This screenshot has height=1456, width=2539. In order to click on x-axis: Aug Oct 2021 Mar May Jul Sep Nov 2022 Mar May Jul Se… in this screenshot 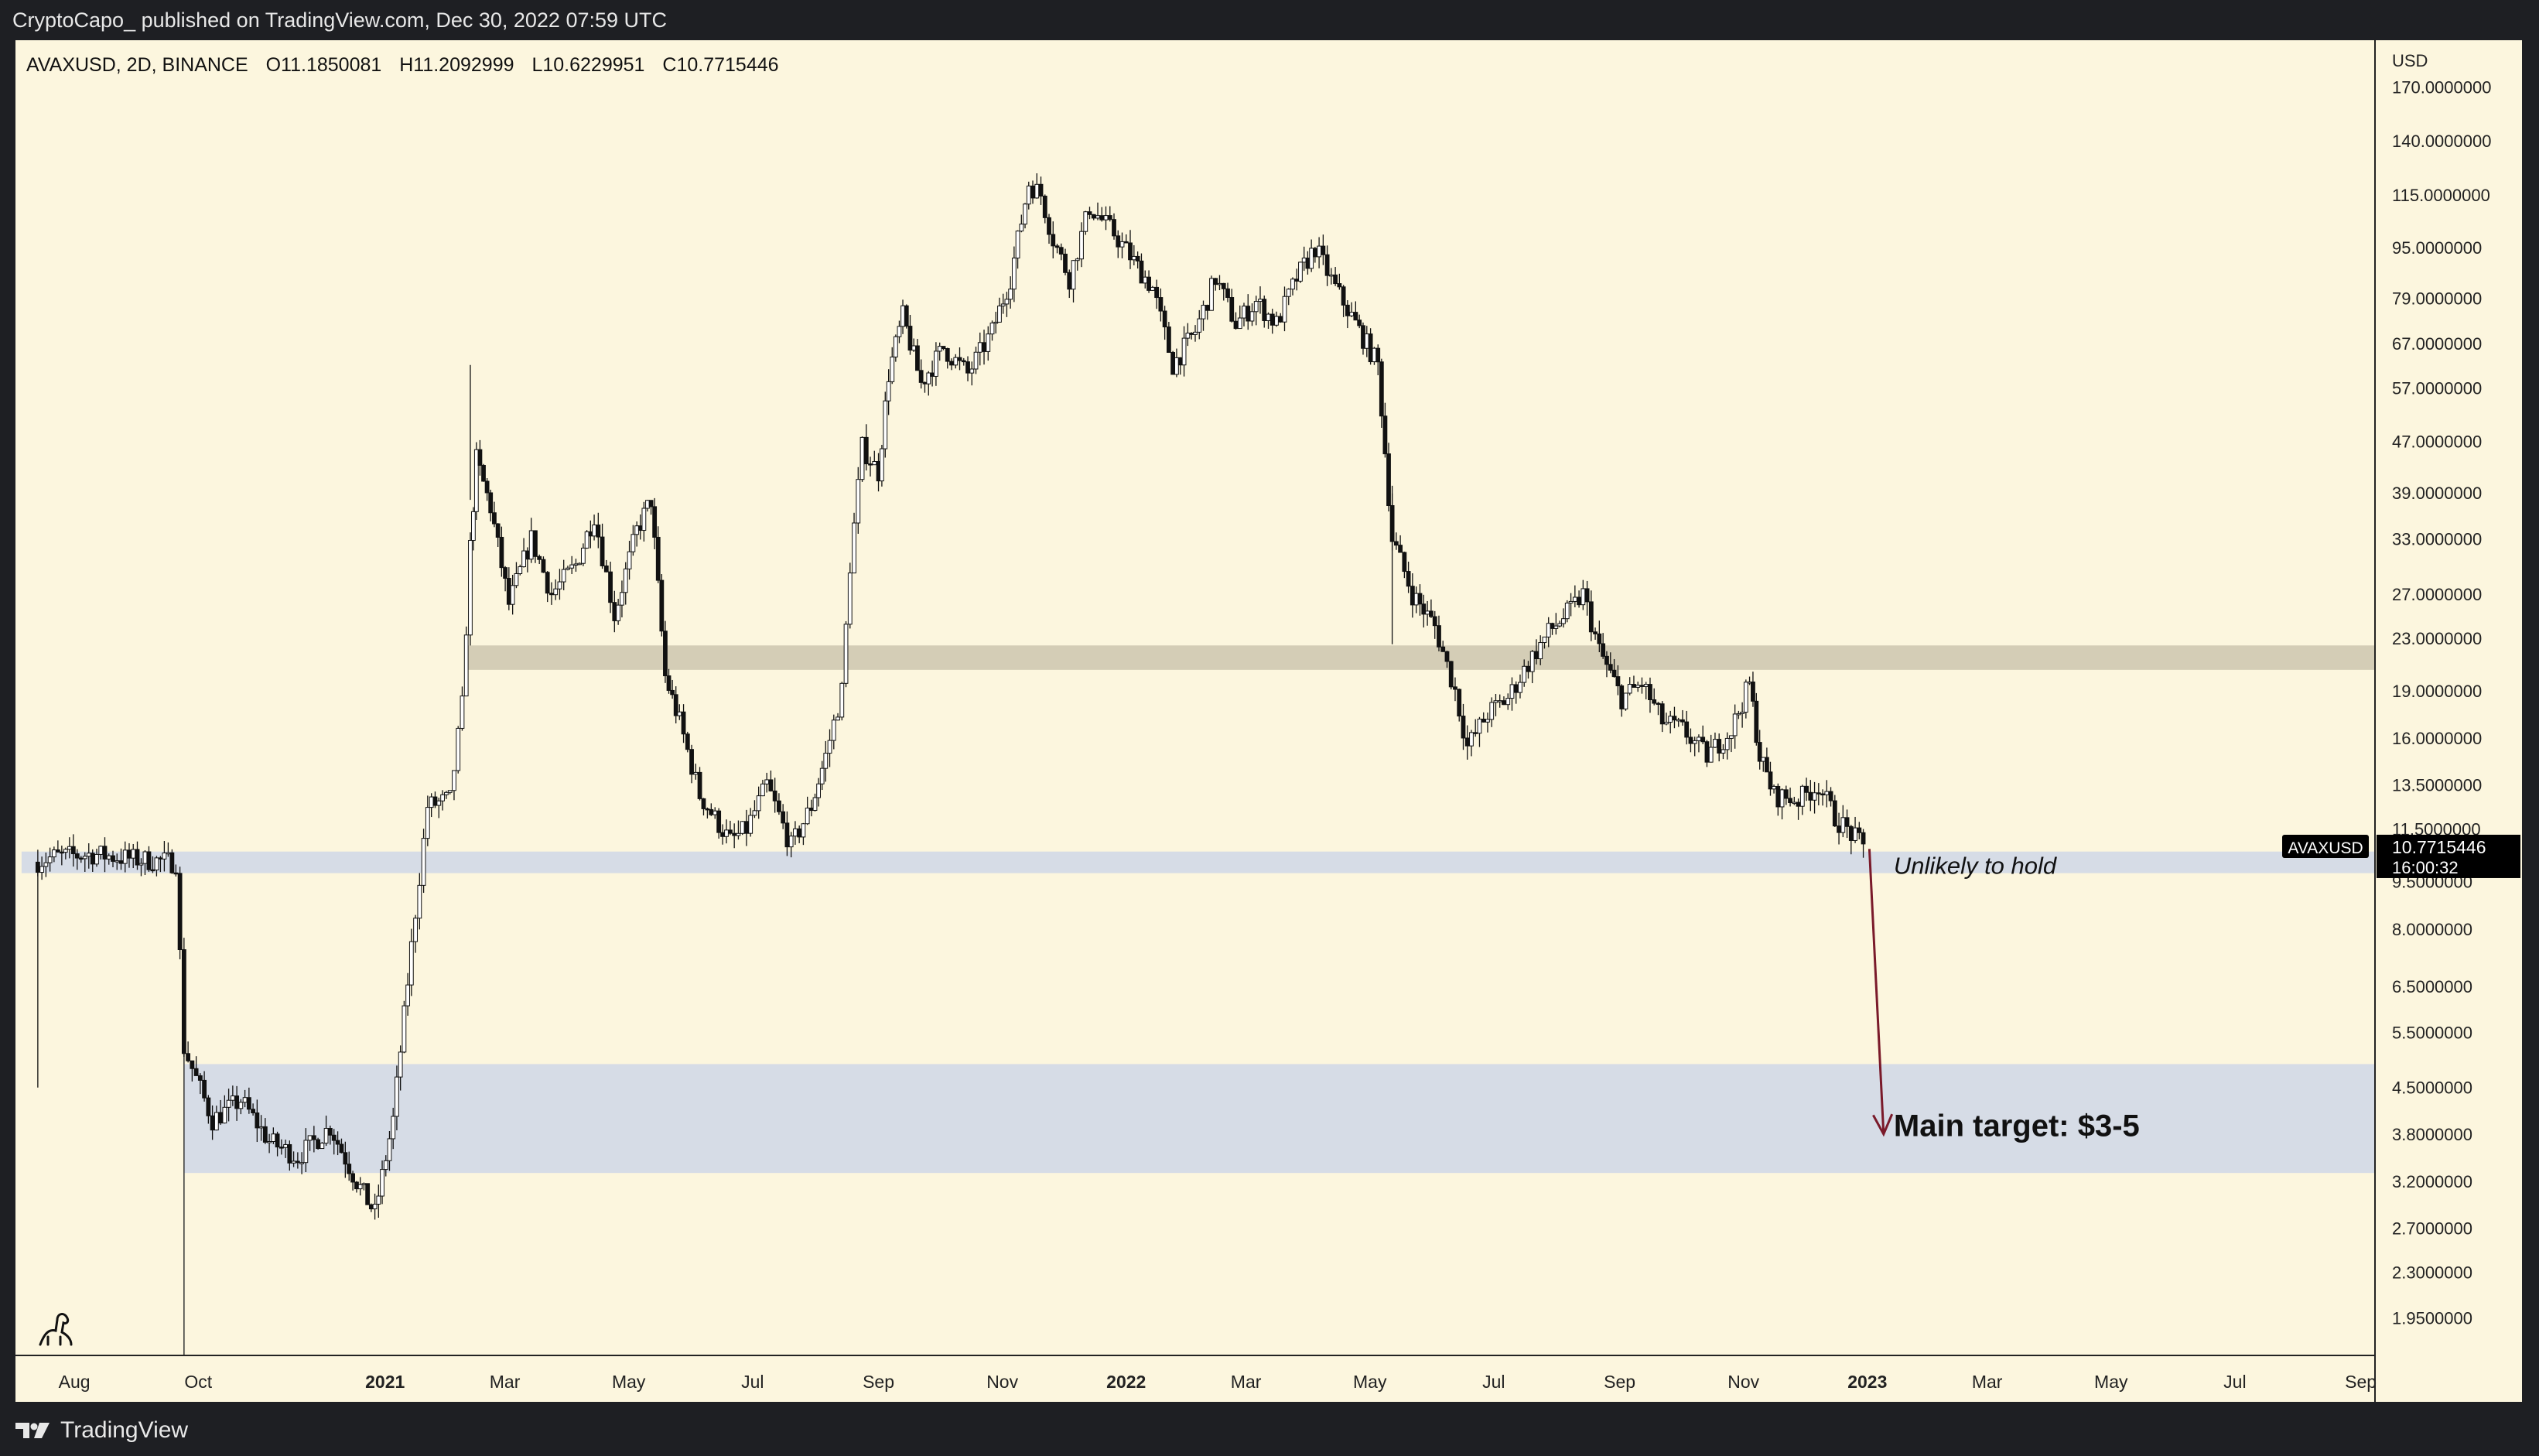, I will do `click(1218, 1382)`.